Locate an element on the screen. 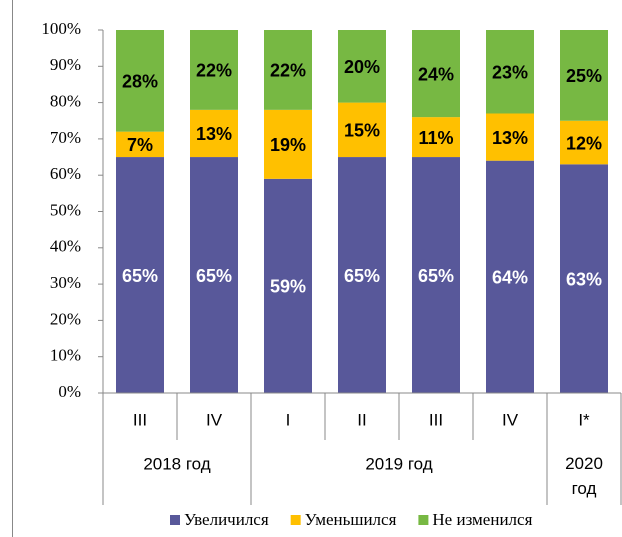 This screenshot has height=537, width=622. data-label: 15% is located at coordinates (362, 131).